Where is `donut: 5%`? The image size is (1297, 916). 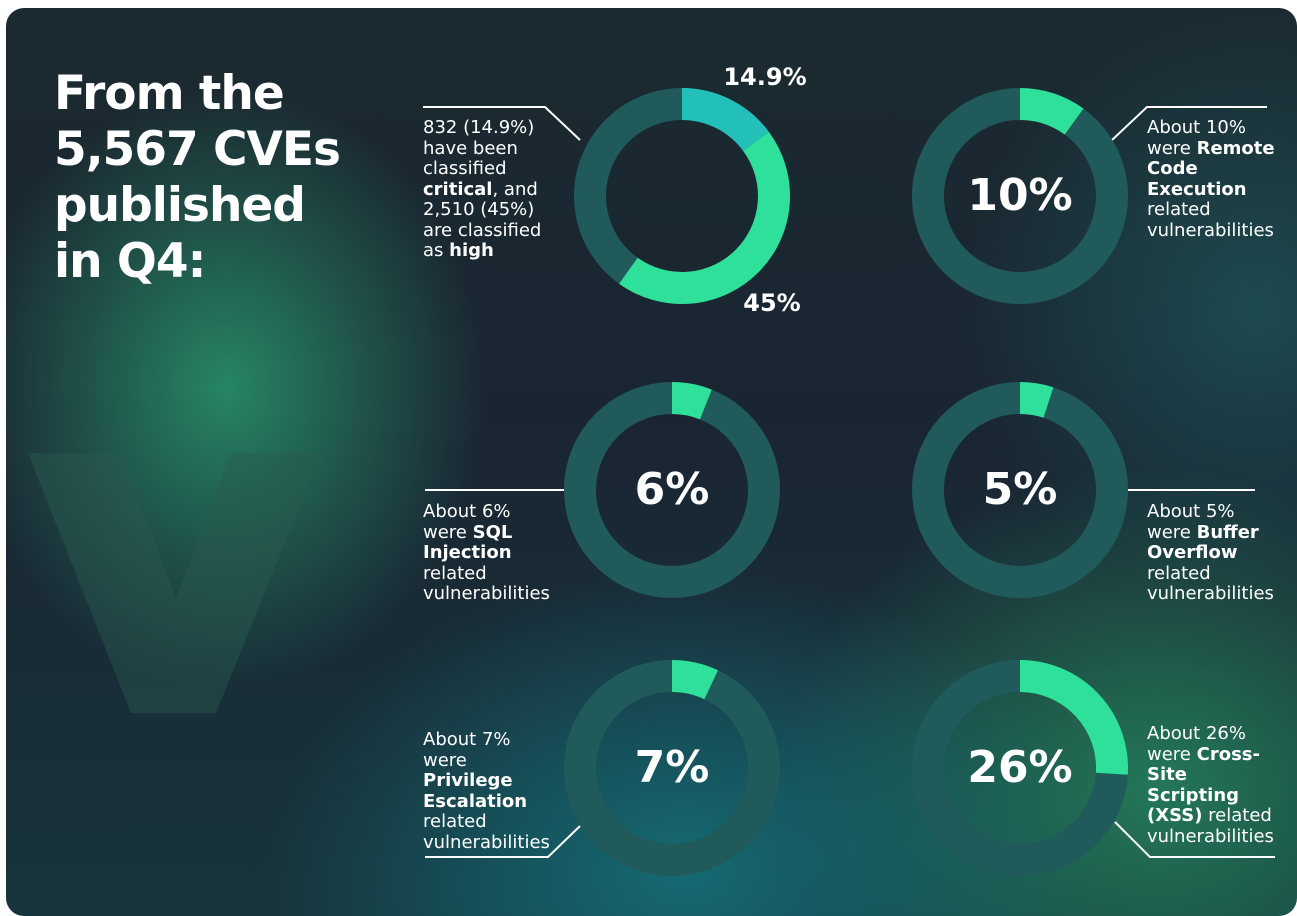 donut: 5% is located at coordinates (1020, 490).